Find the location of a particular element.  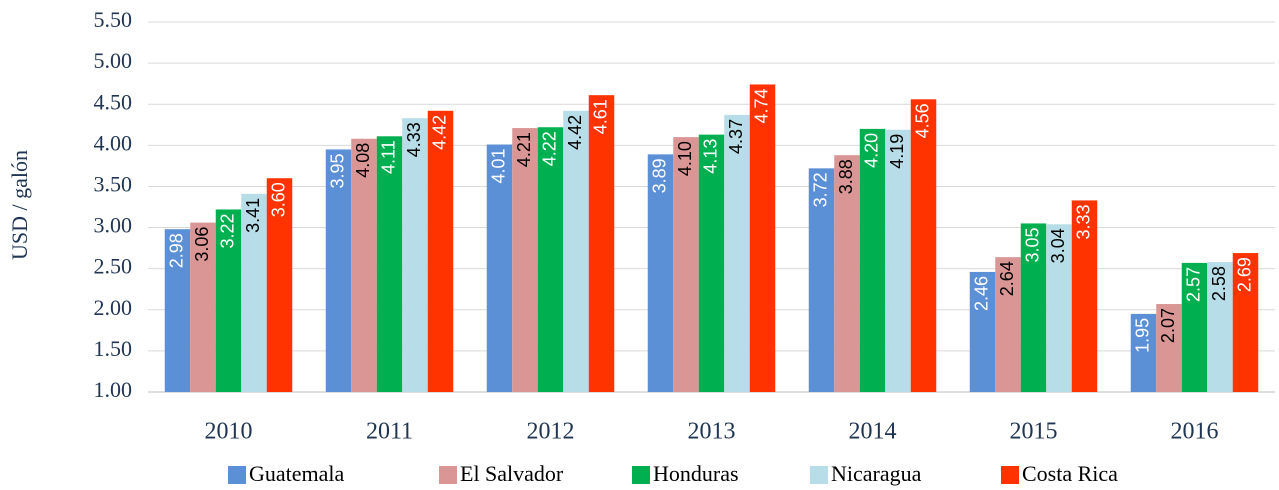

data-label: 4.01 is located at coordinates (498, 166).